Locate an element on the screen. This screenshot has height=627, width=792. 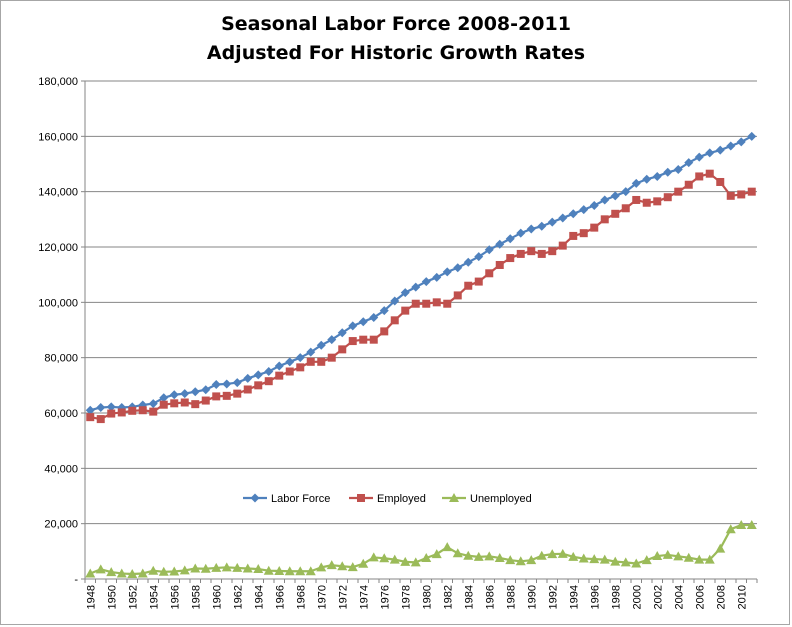
x-tick-label: 2000 is located at coordinates (637, 597).